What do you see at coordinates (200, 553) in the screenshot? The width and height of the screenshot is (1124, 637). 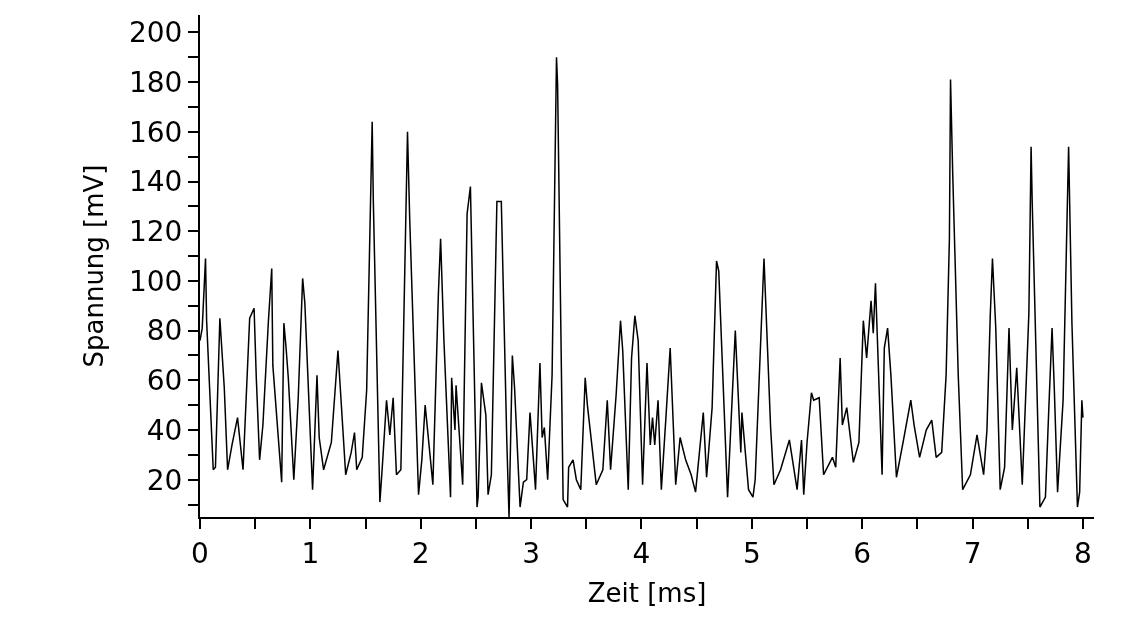 I see `x-tick-label: 0` at bounding box center [200, 553].